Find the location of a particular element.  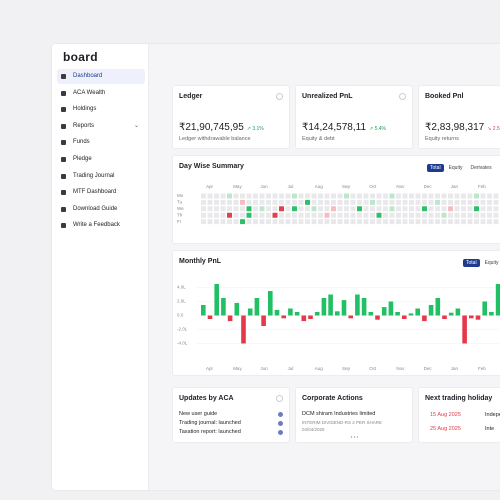

month-label: Aug is located at coordinates (319, 186).